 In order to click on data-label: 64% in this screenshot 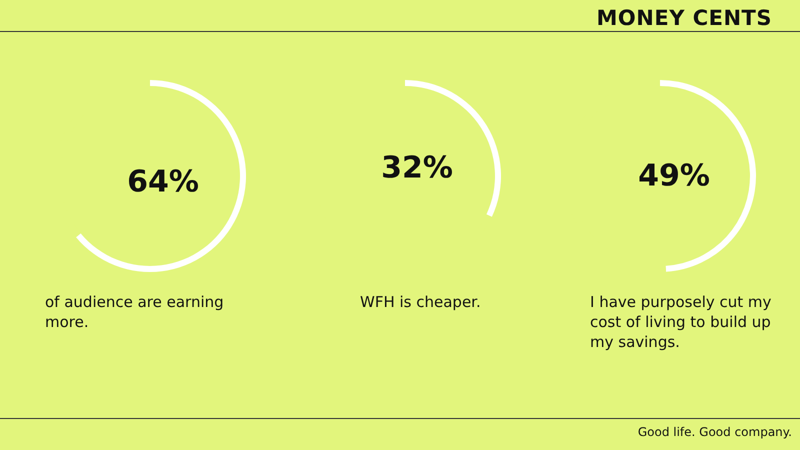, I will do `click(163, 182)`.